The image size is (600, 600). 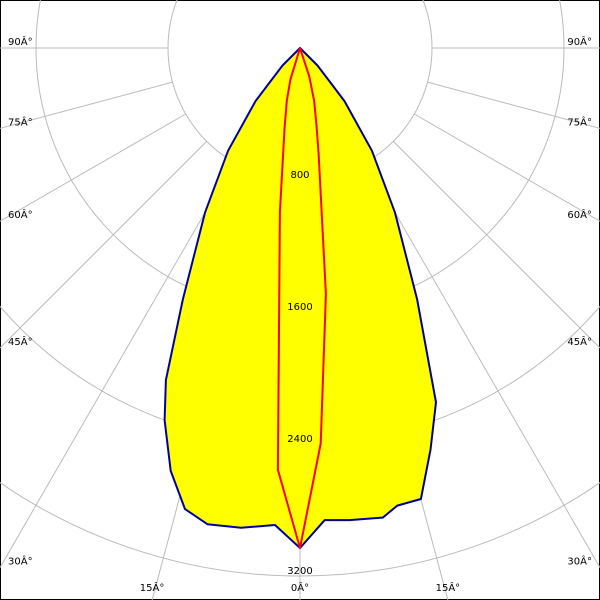 I want to click on r-tick-label: 2400, so click(x=299, y=439).